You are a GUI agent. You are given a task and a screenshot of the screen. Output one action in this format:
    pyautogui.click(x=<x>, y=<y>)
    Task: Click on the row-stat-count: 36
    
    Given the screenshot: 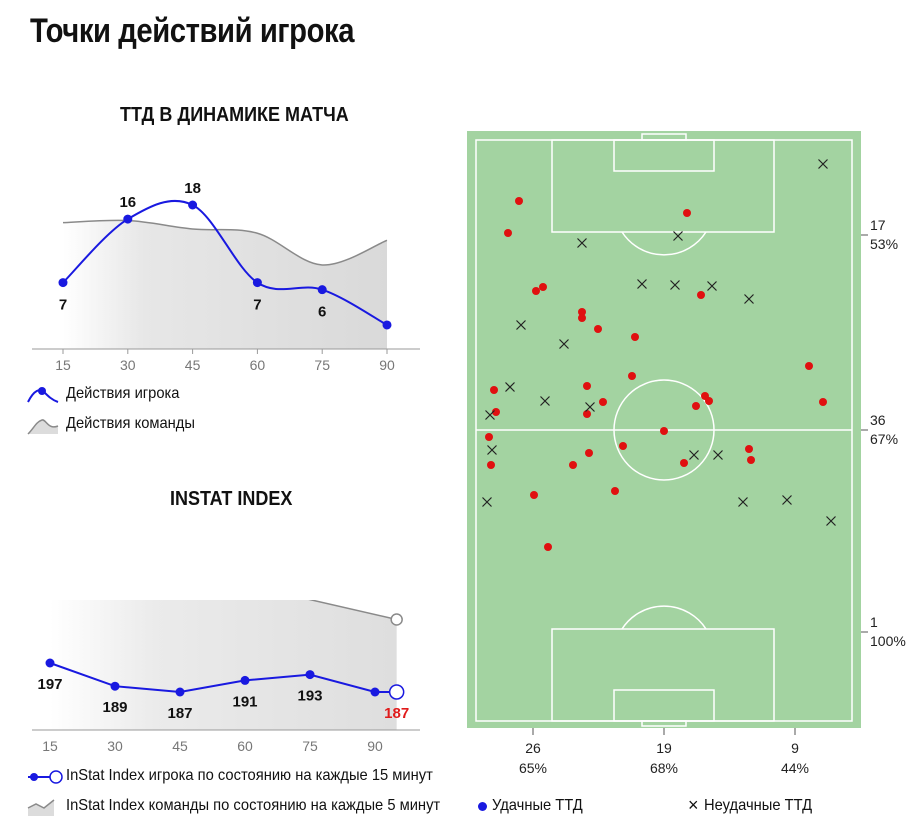 What is the action you would take?
    pyautogui.click(x=878, y=420)
    